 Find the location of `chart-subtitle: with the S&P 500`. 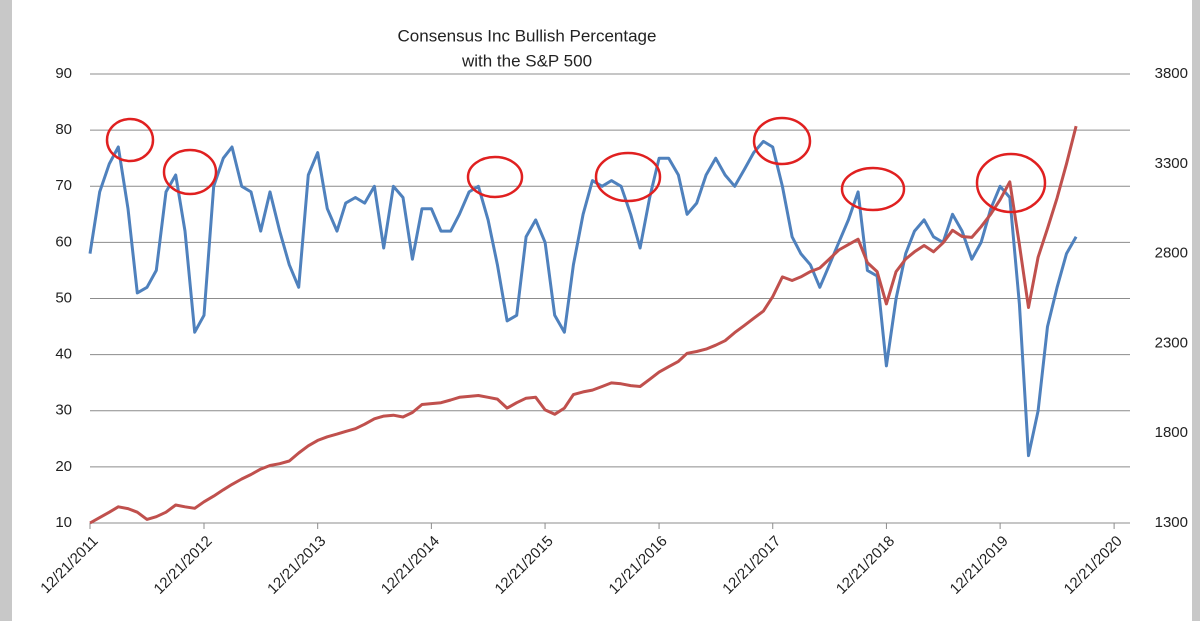

chart-subtitle: with the S&P 500 is located at coordinates (526, 60).